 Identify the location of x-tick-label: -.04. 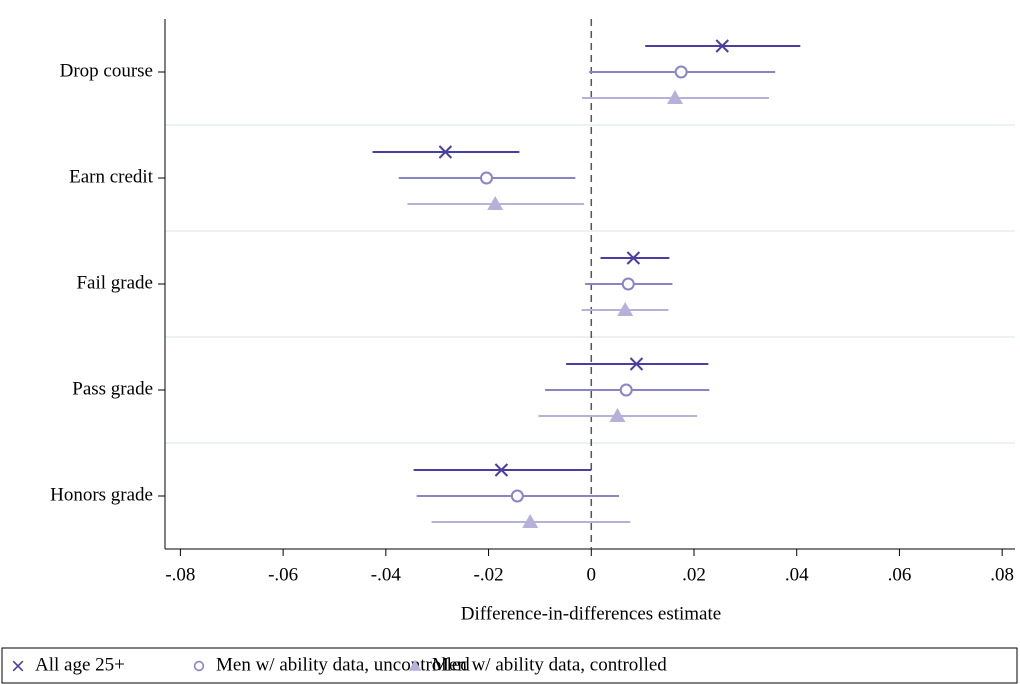
(386, 574).